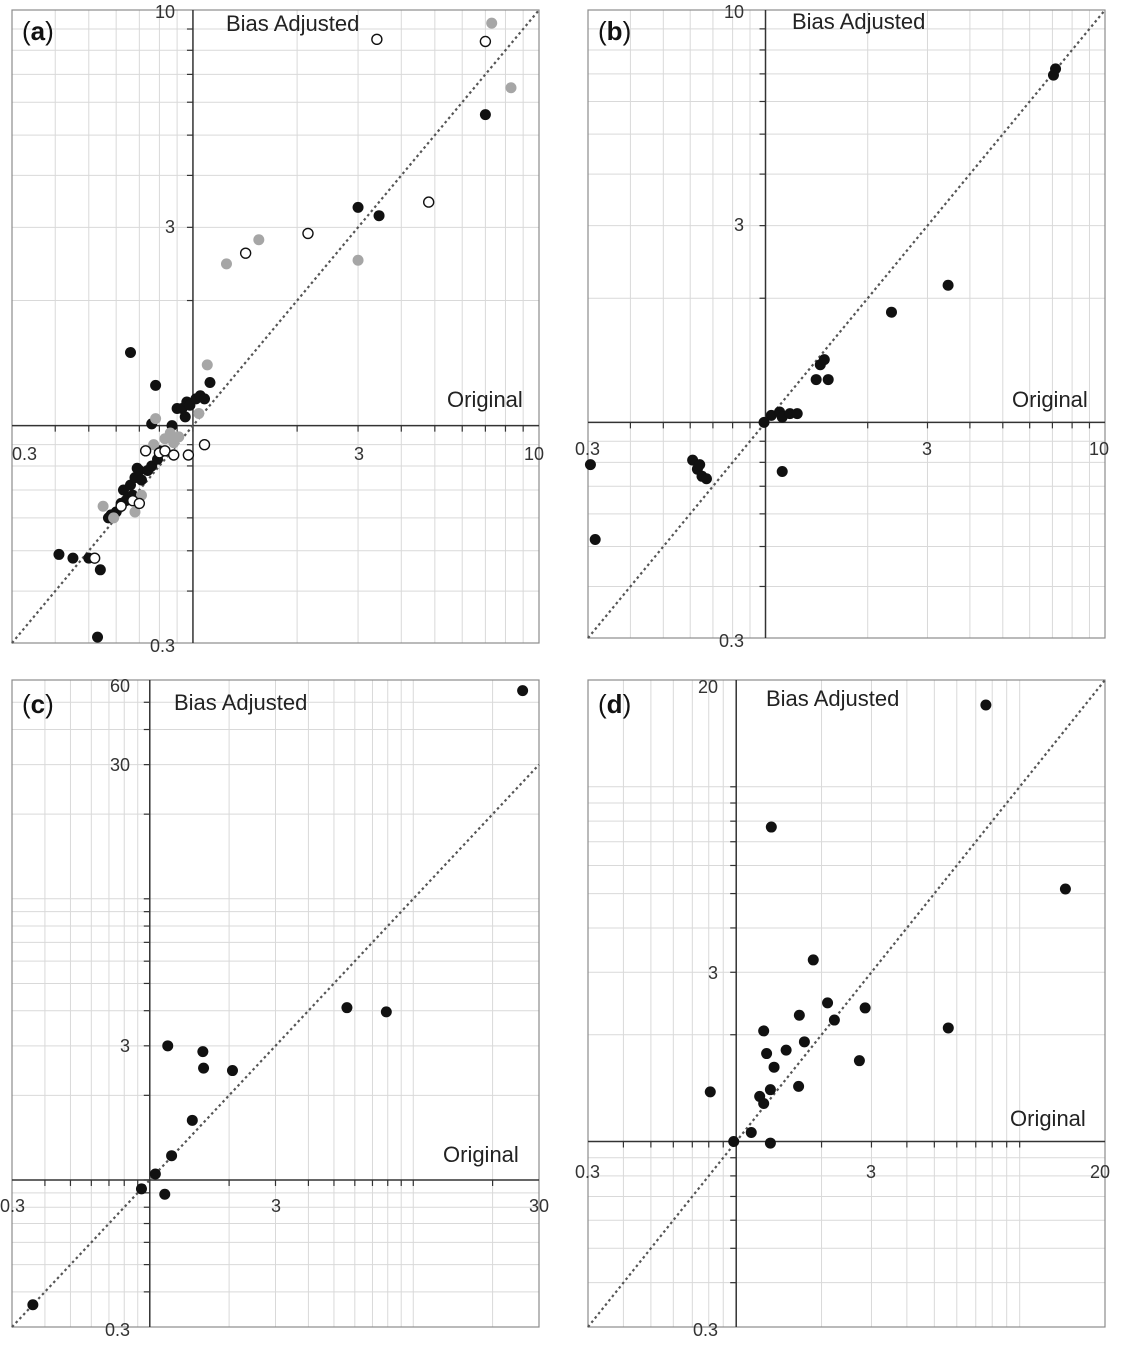  Describe the element at coordinates (708, 687) in the screenshot. I see `y-tick-label: 20` at that location.